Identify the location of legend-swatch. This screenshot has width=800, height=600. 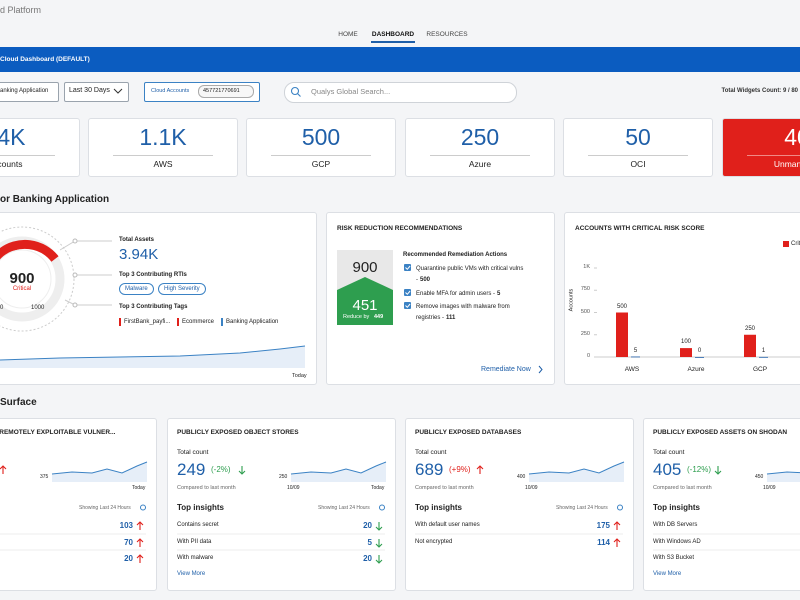
(786, 244).